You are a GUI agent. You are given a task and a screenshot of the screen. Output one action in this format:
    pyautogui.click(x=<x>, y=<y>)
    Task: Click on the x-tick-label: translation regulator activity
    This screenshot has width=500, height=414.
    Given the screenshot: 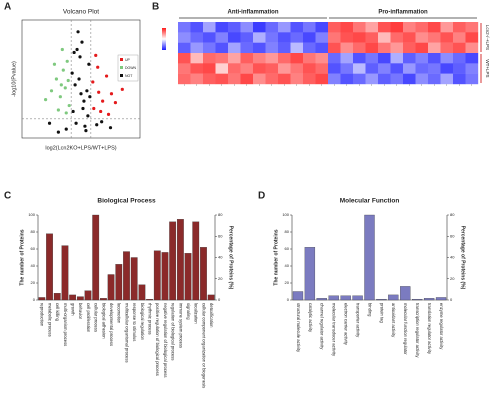 What is the action you would take?
    pyautogui.click(x=429, y=329)
    